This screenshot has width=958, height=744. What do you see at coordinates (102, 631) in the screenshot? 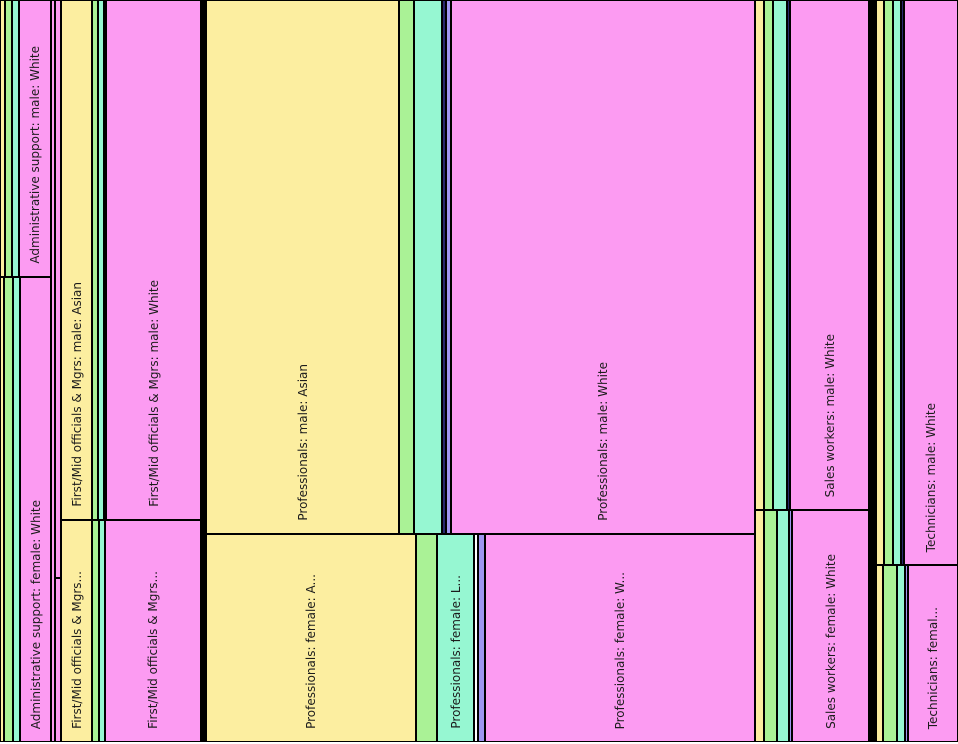
I see `mosaic-cell-first-mid-officials-mgrs-female-cyan` at bounding box center [102, 631].